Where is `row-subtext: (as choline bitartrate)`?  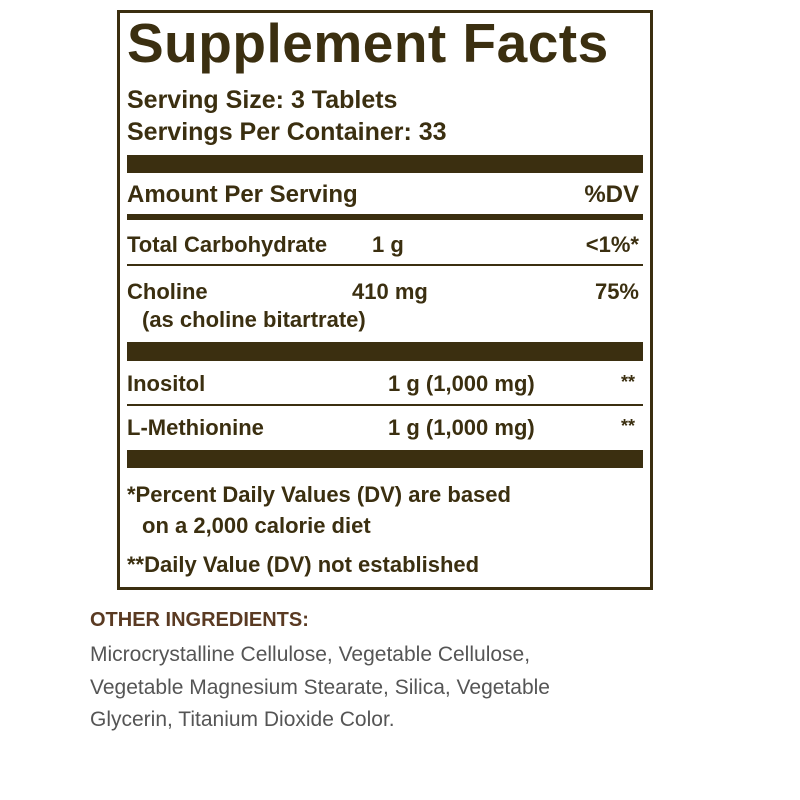
row-subtext: (as choline bitartrate) is located at coordinates (254, 319).